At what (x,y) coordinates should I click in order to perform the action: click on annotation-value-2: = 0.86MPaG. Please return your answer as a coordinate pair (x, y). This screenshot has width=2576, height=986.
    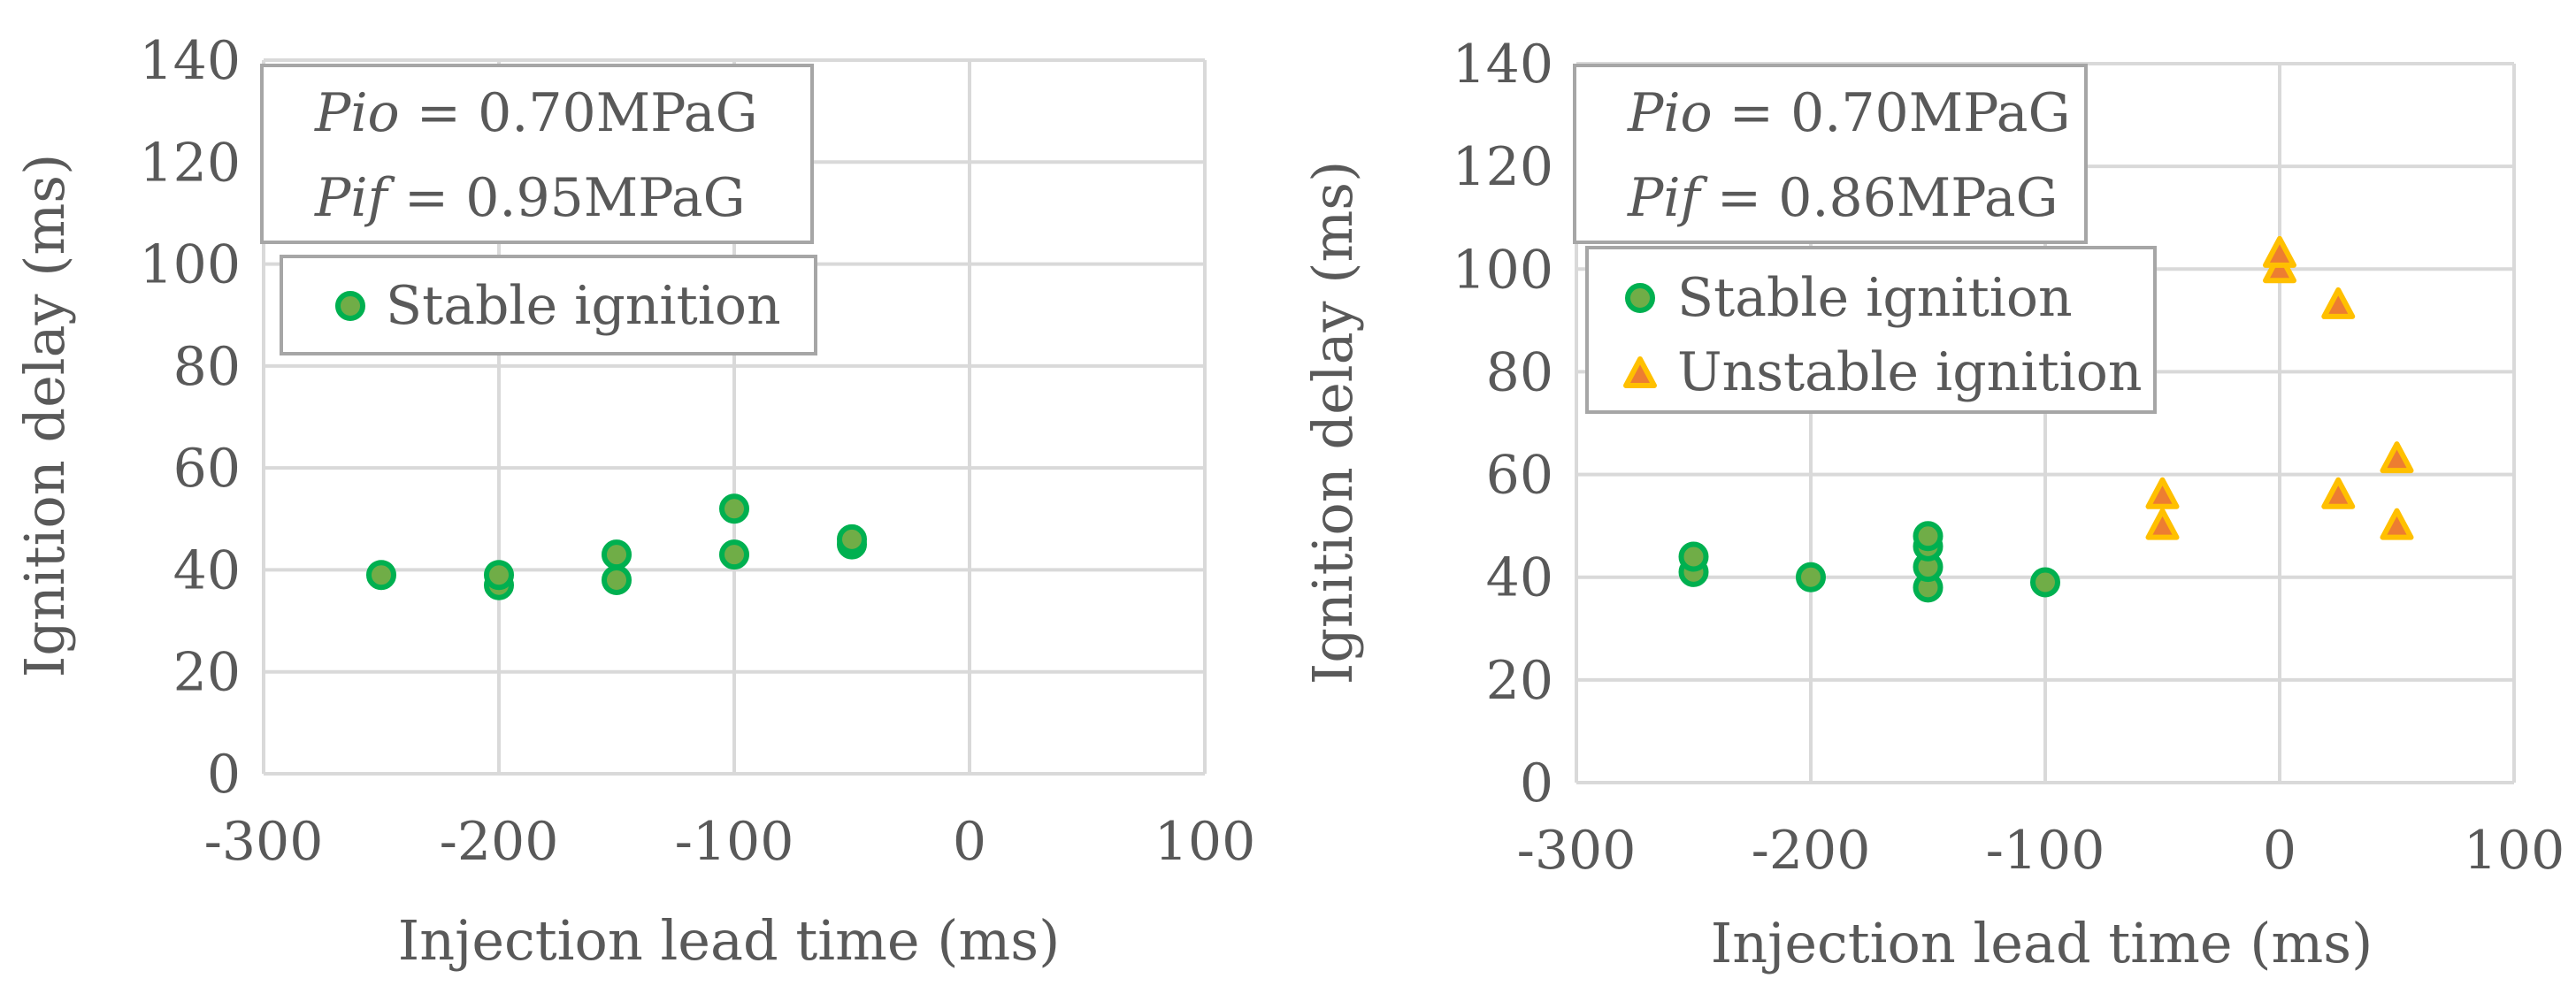
    Looking at the image, I should click on (1879, 198).